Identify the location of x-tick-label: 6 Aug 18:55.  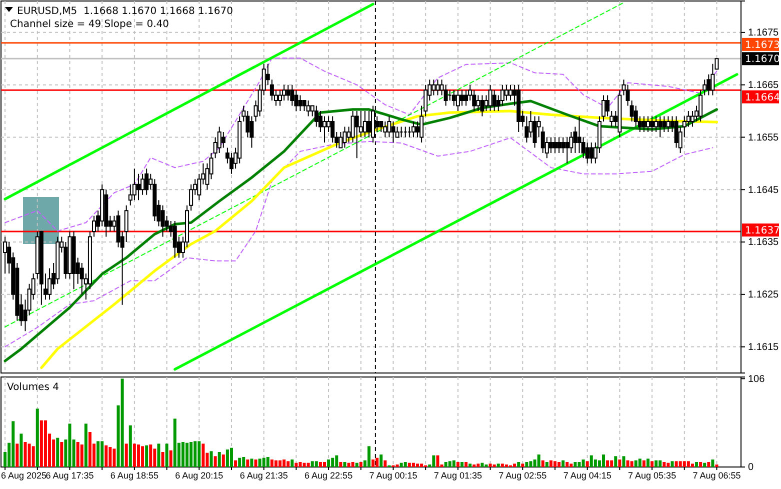
(134, 475).